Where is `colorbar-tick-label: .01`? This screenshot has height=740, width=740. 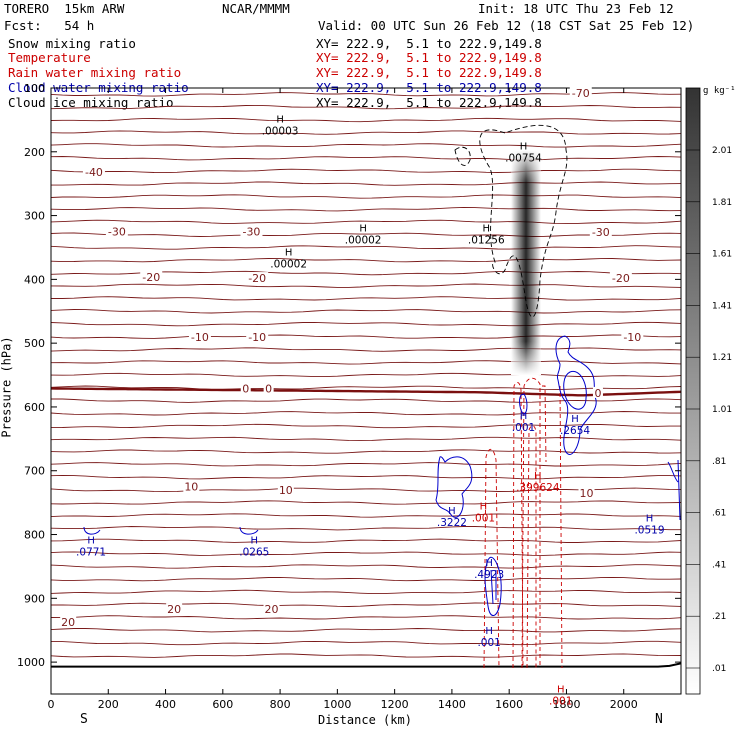 colorbar-tick-label: .01 is located at coordinates (719, 669).